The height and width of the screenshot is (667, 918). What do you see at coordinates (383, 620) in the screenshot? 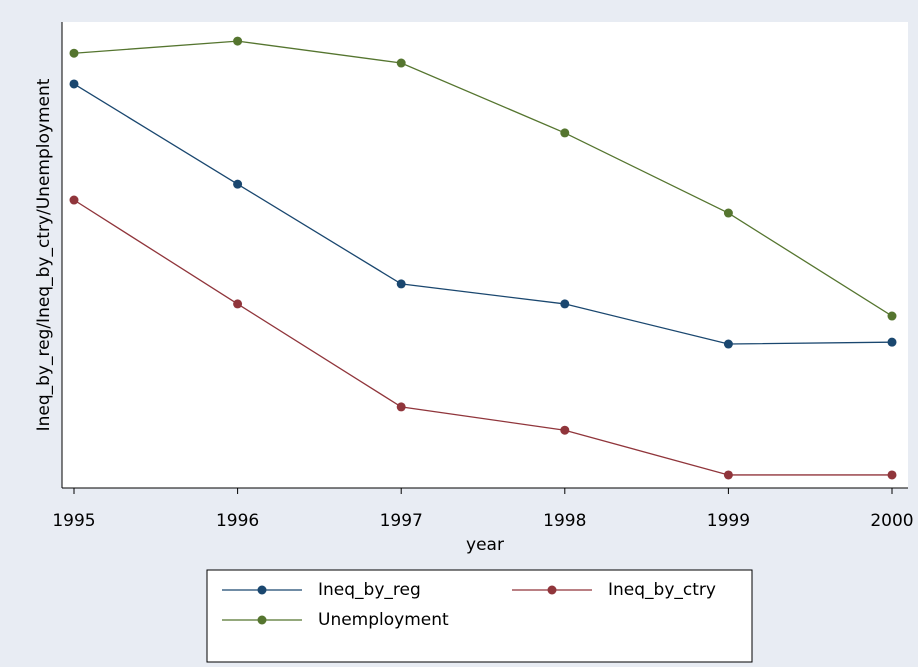
I see `legend-label: Unemployment` at bounding box center [383, 620].